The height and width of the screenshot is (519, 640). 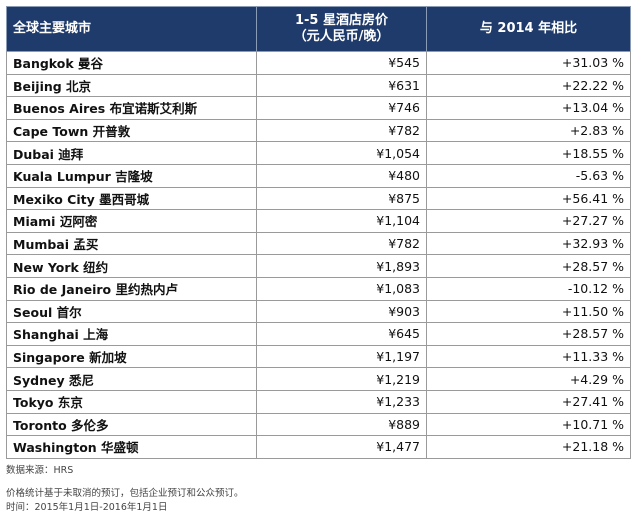 What do you see at coordinates (341, 424) in the screenshot?
I see `price-cell: ¥889` at bounding box center [341, 424].